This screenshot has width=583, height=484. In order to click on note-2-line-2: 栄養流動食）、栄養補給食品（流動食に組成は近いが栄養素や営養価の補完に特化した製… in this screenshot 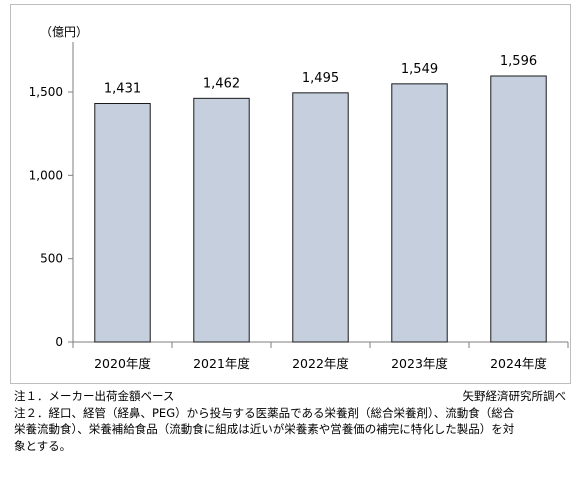, I will do `click(264, 429)`.